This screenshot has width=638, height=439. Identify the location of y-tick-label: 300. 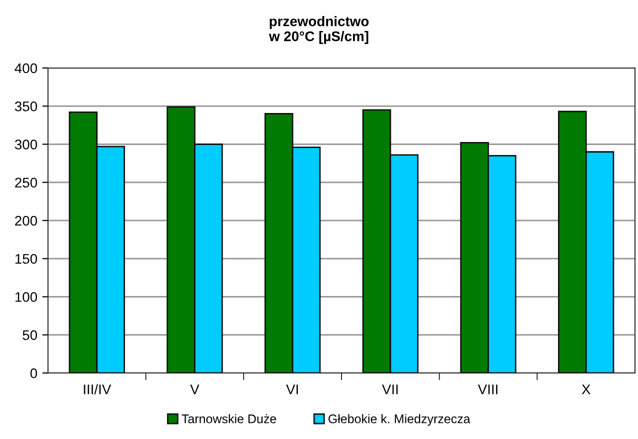
(26, 145).